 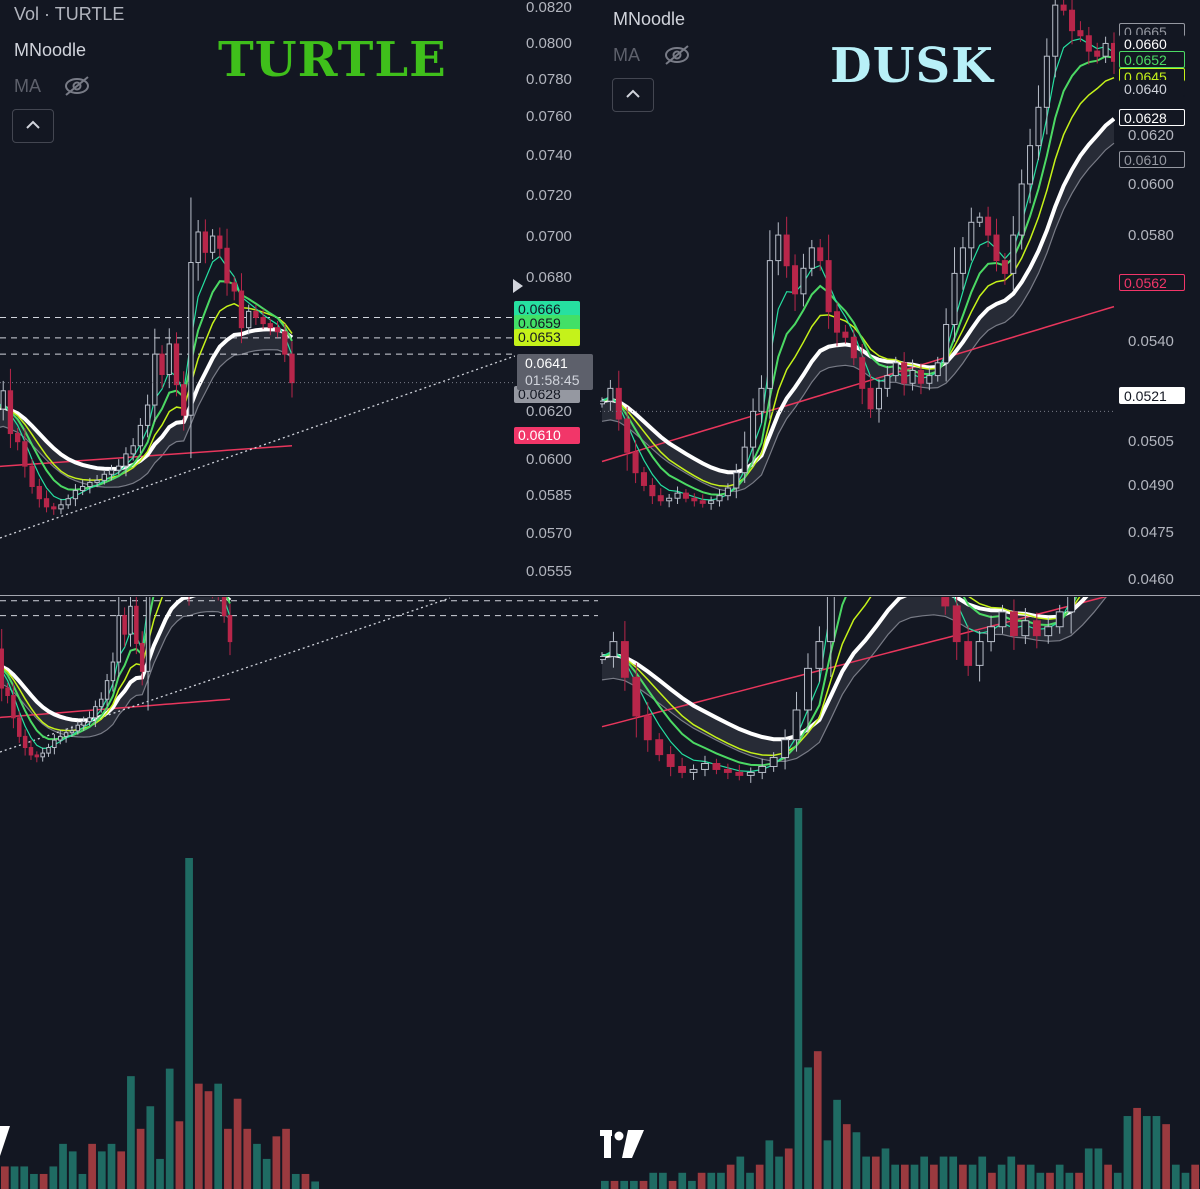 What do you see at coordinates (549, 533) in the screenshot?
I see `price-axis-tick: 0.0570` at bounding box center [549, 533].